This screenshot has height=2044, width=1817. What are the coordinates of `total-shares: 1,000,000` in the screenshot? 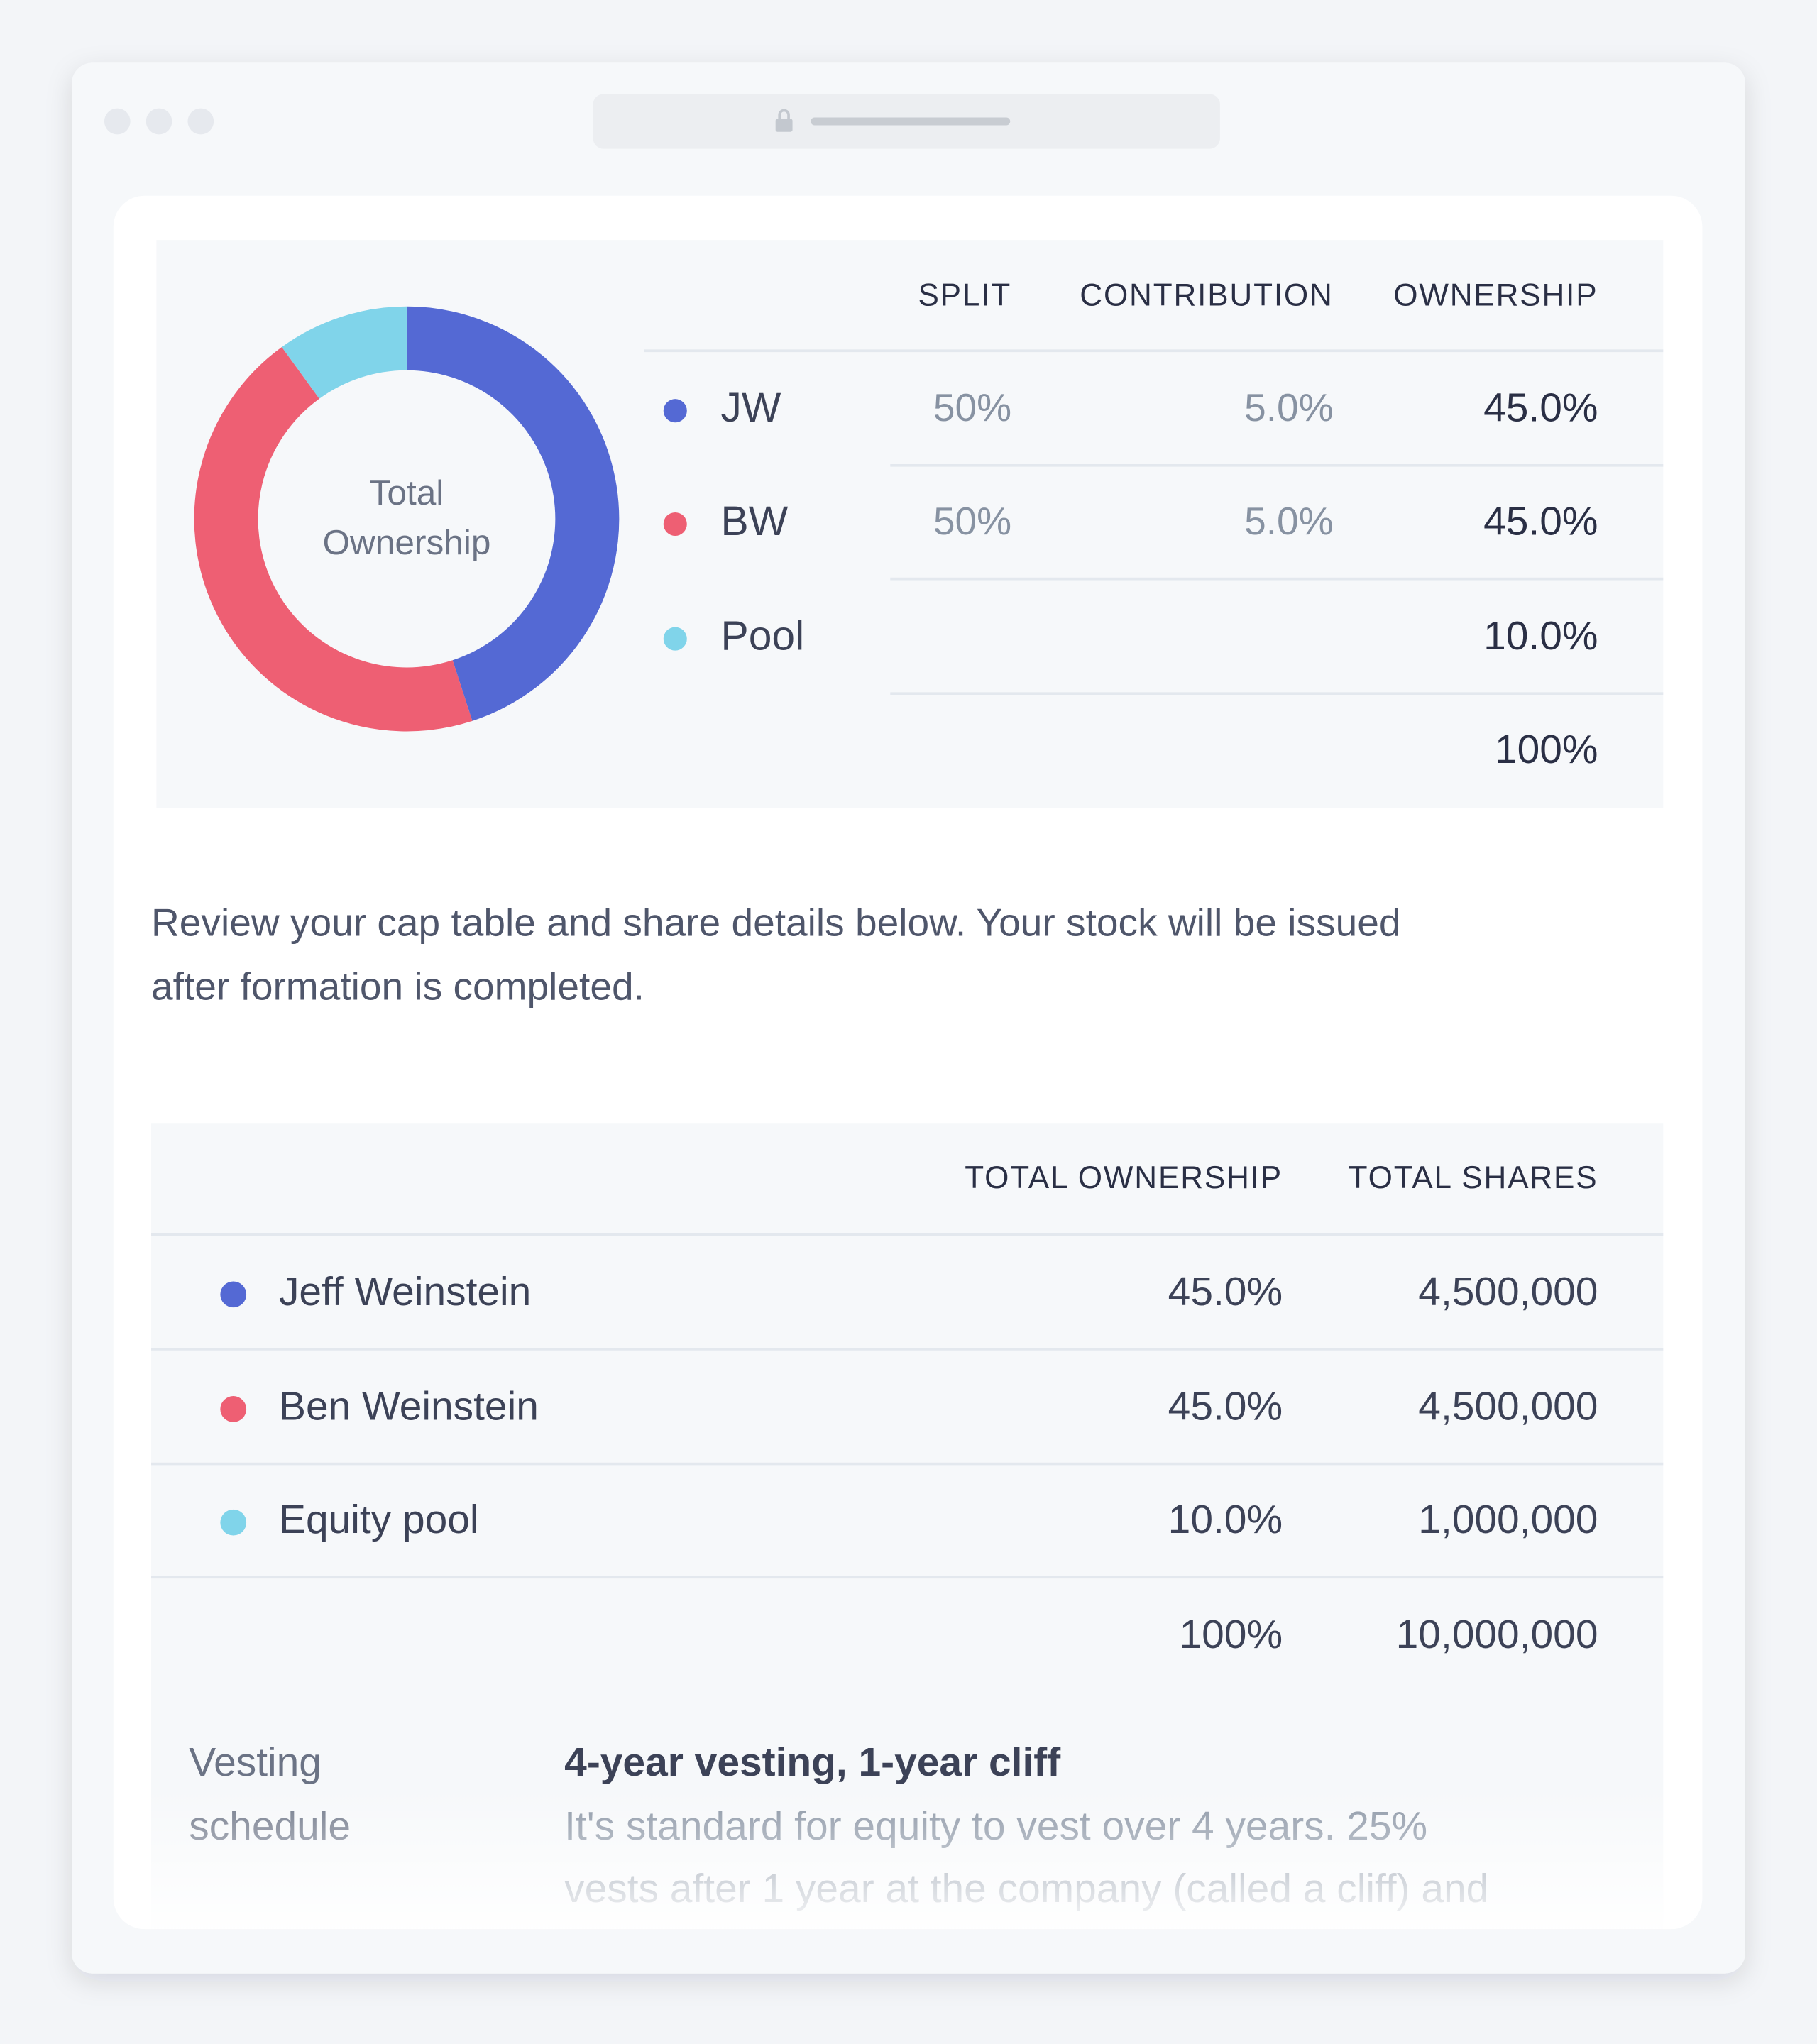 It's located at (1508, 1519).